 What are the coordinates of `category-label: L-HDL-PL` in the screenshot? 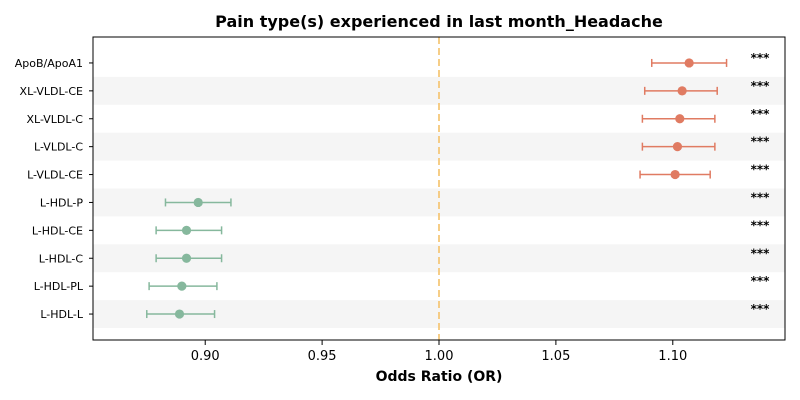 It's located at (59, 286).